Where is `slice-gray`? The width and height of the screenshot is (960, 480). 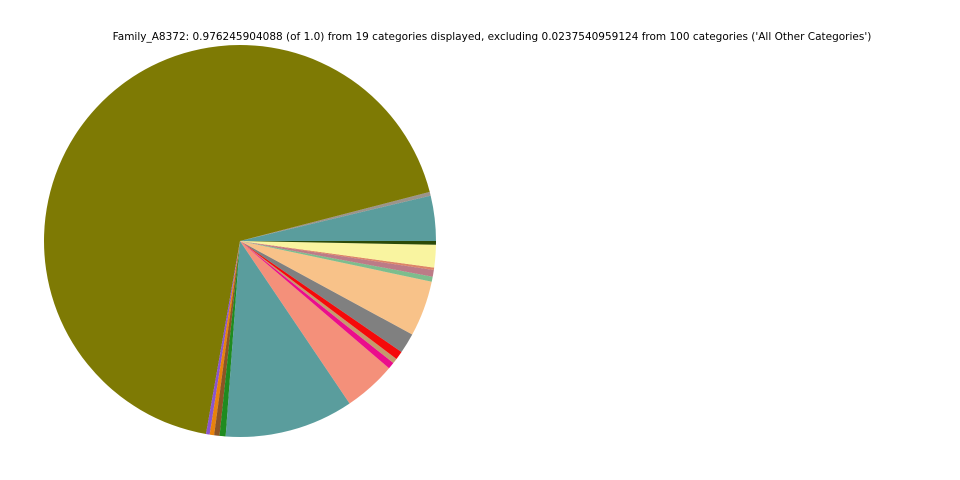
slice-gray is located at coordinates (326, 297).